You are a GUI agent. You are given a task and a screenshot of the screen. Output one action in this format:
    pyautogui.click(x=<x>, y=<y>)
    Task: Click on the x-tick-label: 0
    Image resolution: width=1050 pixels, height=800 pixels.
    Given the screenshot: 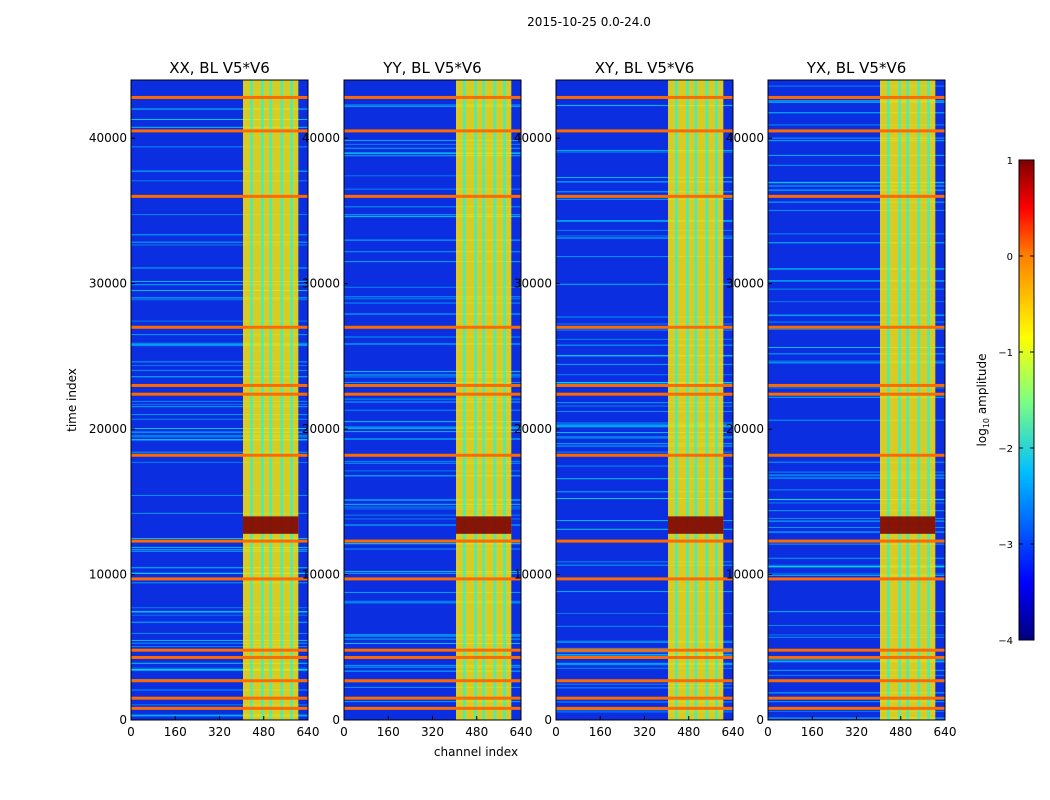 What is the action you would take?
    pyautogui.click(x=556, y=732)
    